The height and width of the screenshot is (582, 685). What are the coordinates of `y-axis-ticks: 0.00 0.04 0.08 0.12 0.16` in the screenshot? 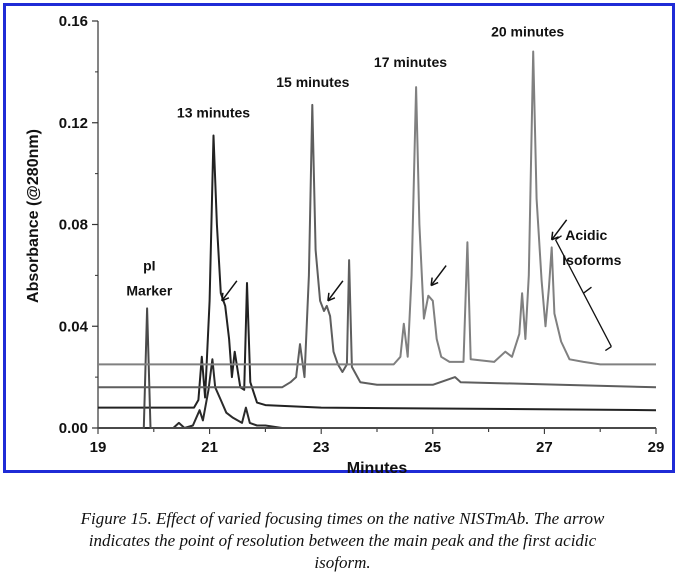 It's located at (78, 225).